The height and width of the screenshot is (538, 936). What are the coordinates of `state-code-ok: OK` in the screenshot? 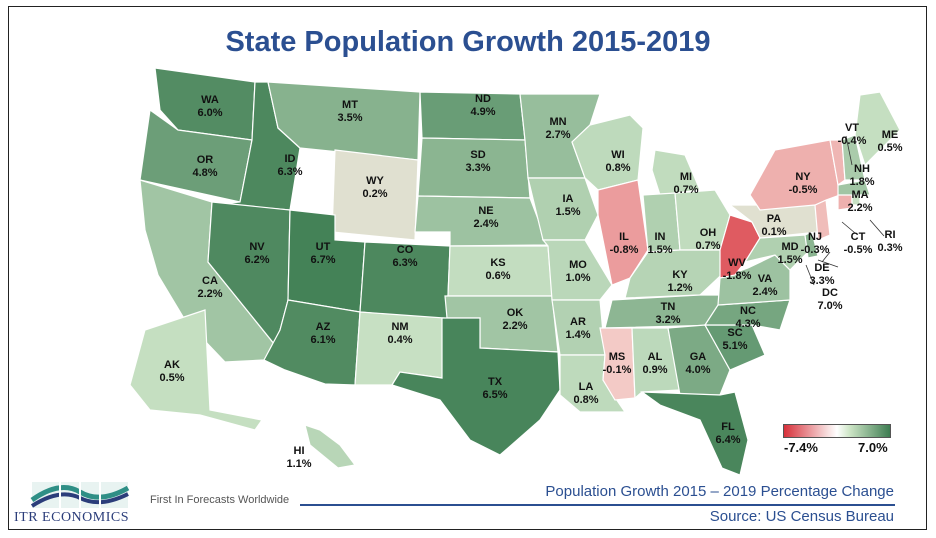 It's located at (515, 313).